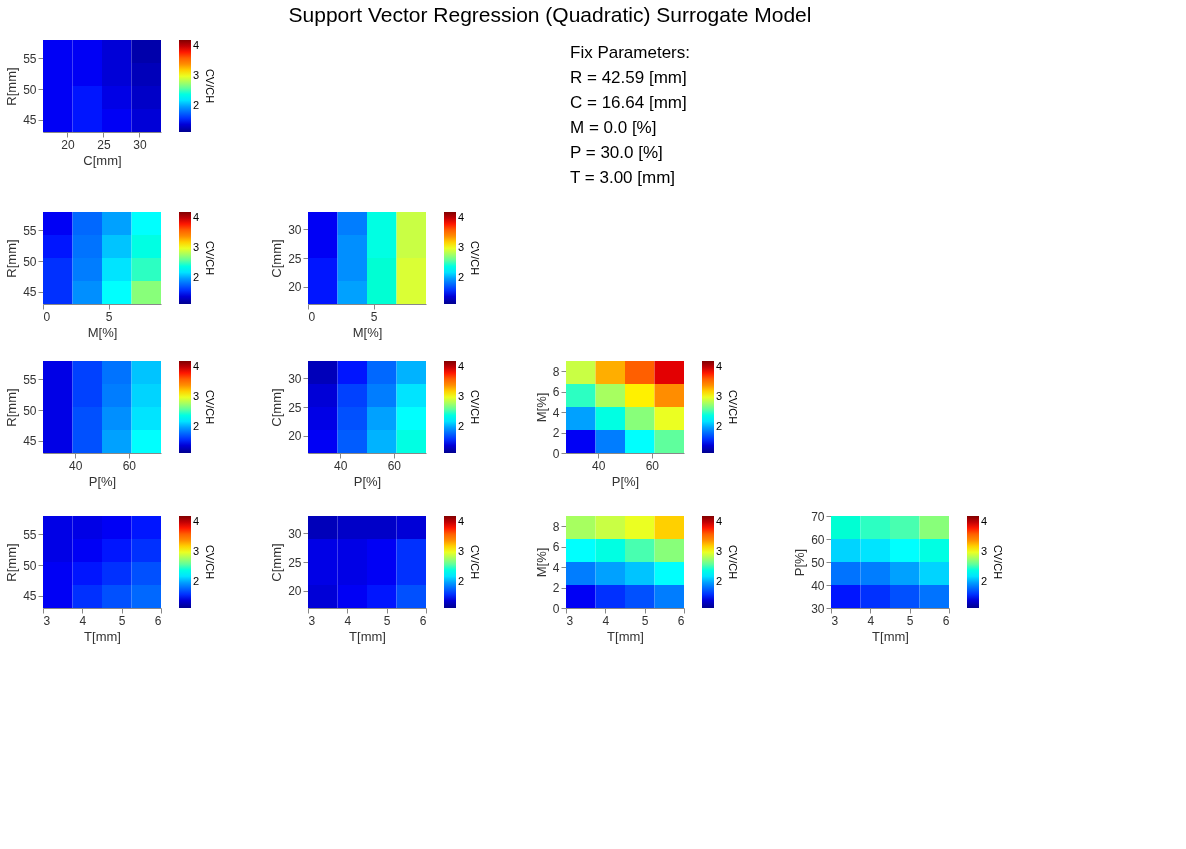 The image size is (1186, 849). Describe the element at coordinates (104, 144) in the screenshot. I see `x-tick-label: 25` at that location.